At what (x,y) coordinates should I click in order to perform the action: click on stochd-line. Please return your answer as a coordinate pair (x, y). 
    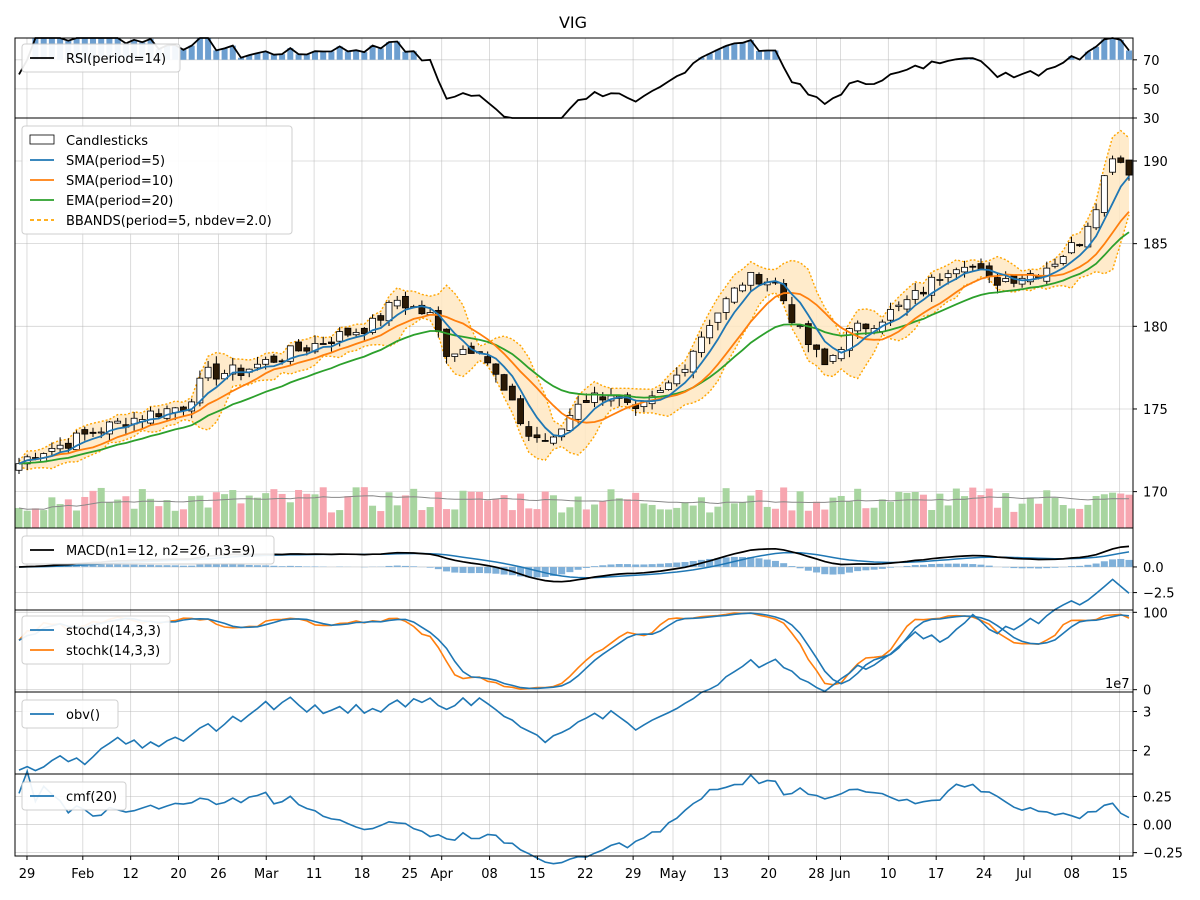
    Looking at the image, I should click on (574, 651).